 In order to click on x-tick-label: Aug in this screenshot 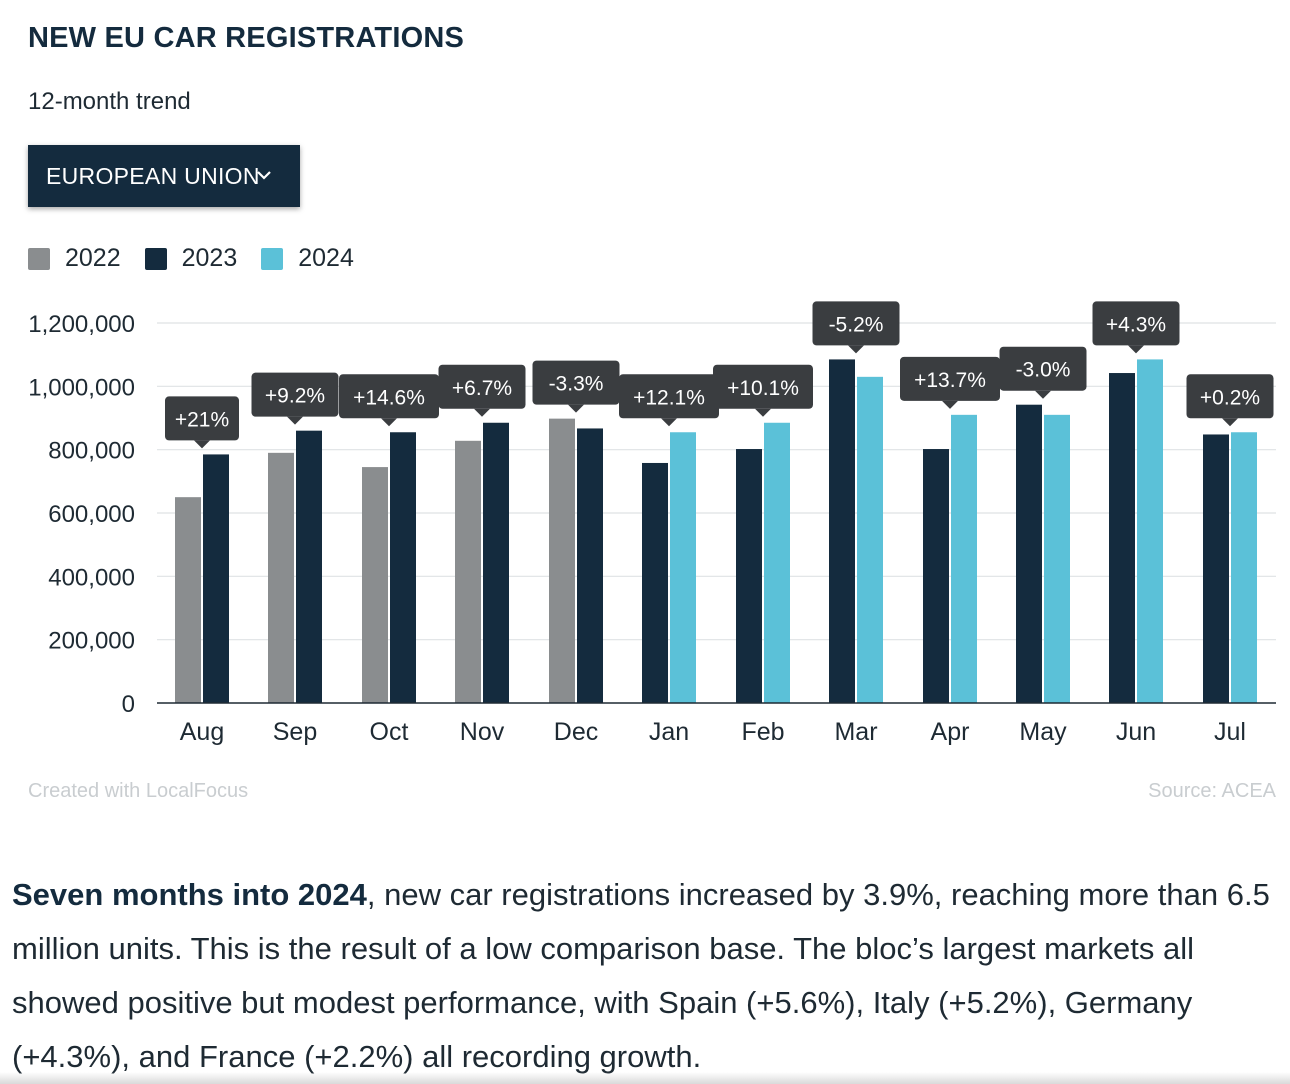, I will do `click(202, 732)`.